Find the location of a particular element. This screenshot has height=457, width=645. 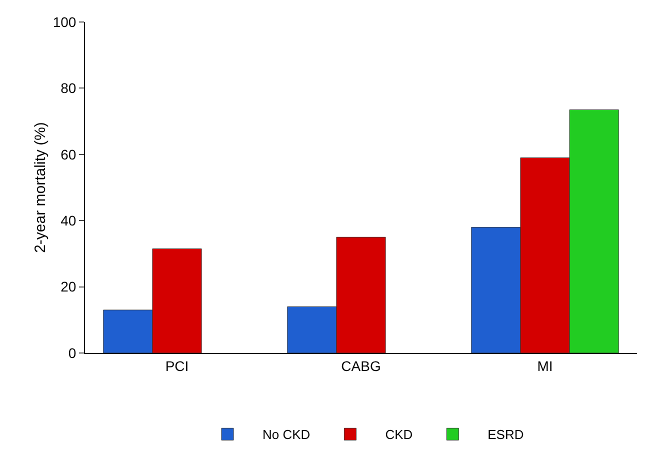

y-tick-label: 0 is located at coordinates (72, 352).